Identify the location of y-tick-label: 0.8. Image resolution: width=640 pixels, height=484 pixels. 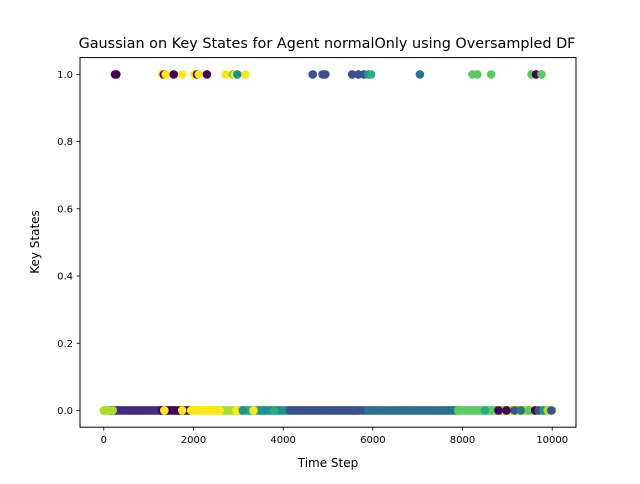
(65, 142).